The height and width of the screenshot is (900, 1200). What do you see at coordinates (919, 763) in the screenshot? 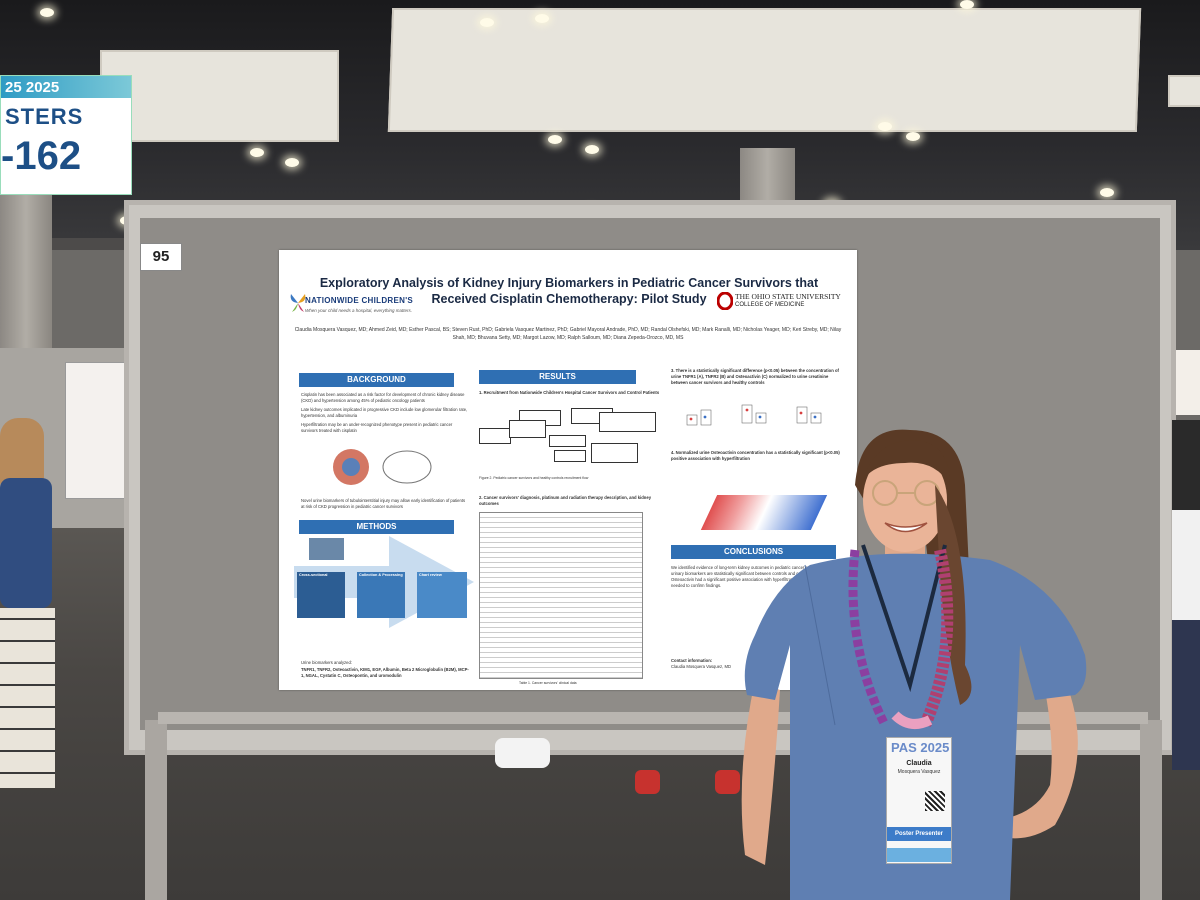
I see `badge-first-name: Claudia` at bounding box center [919, 763].